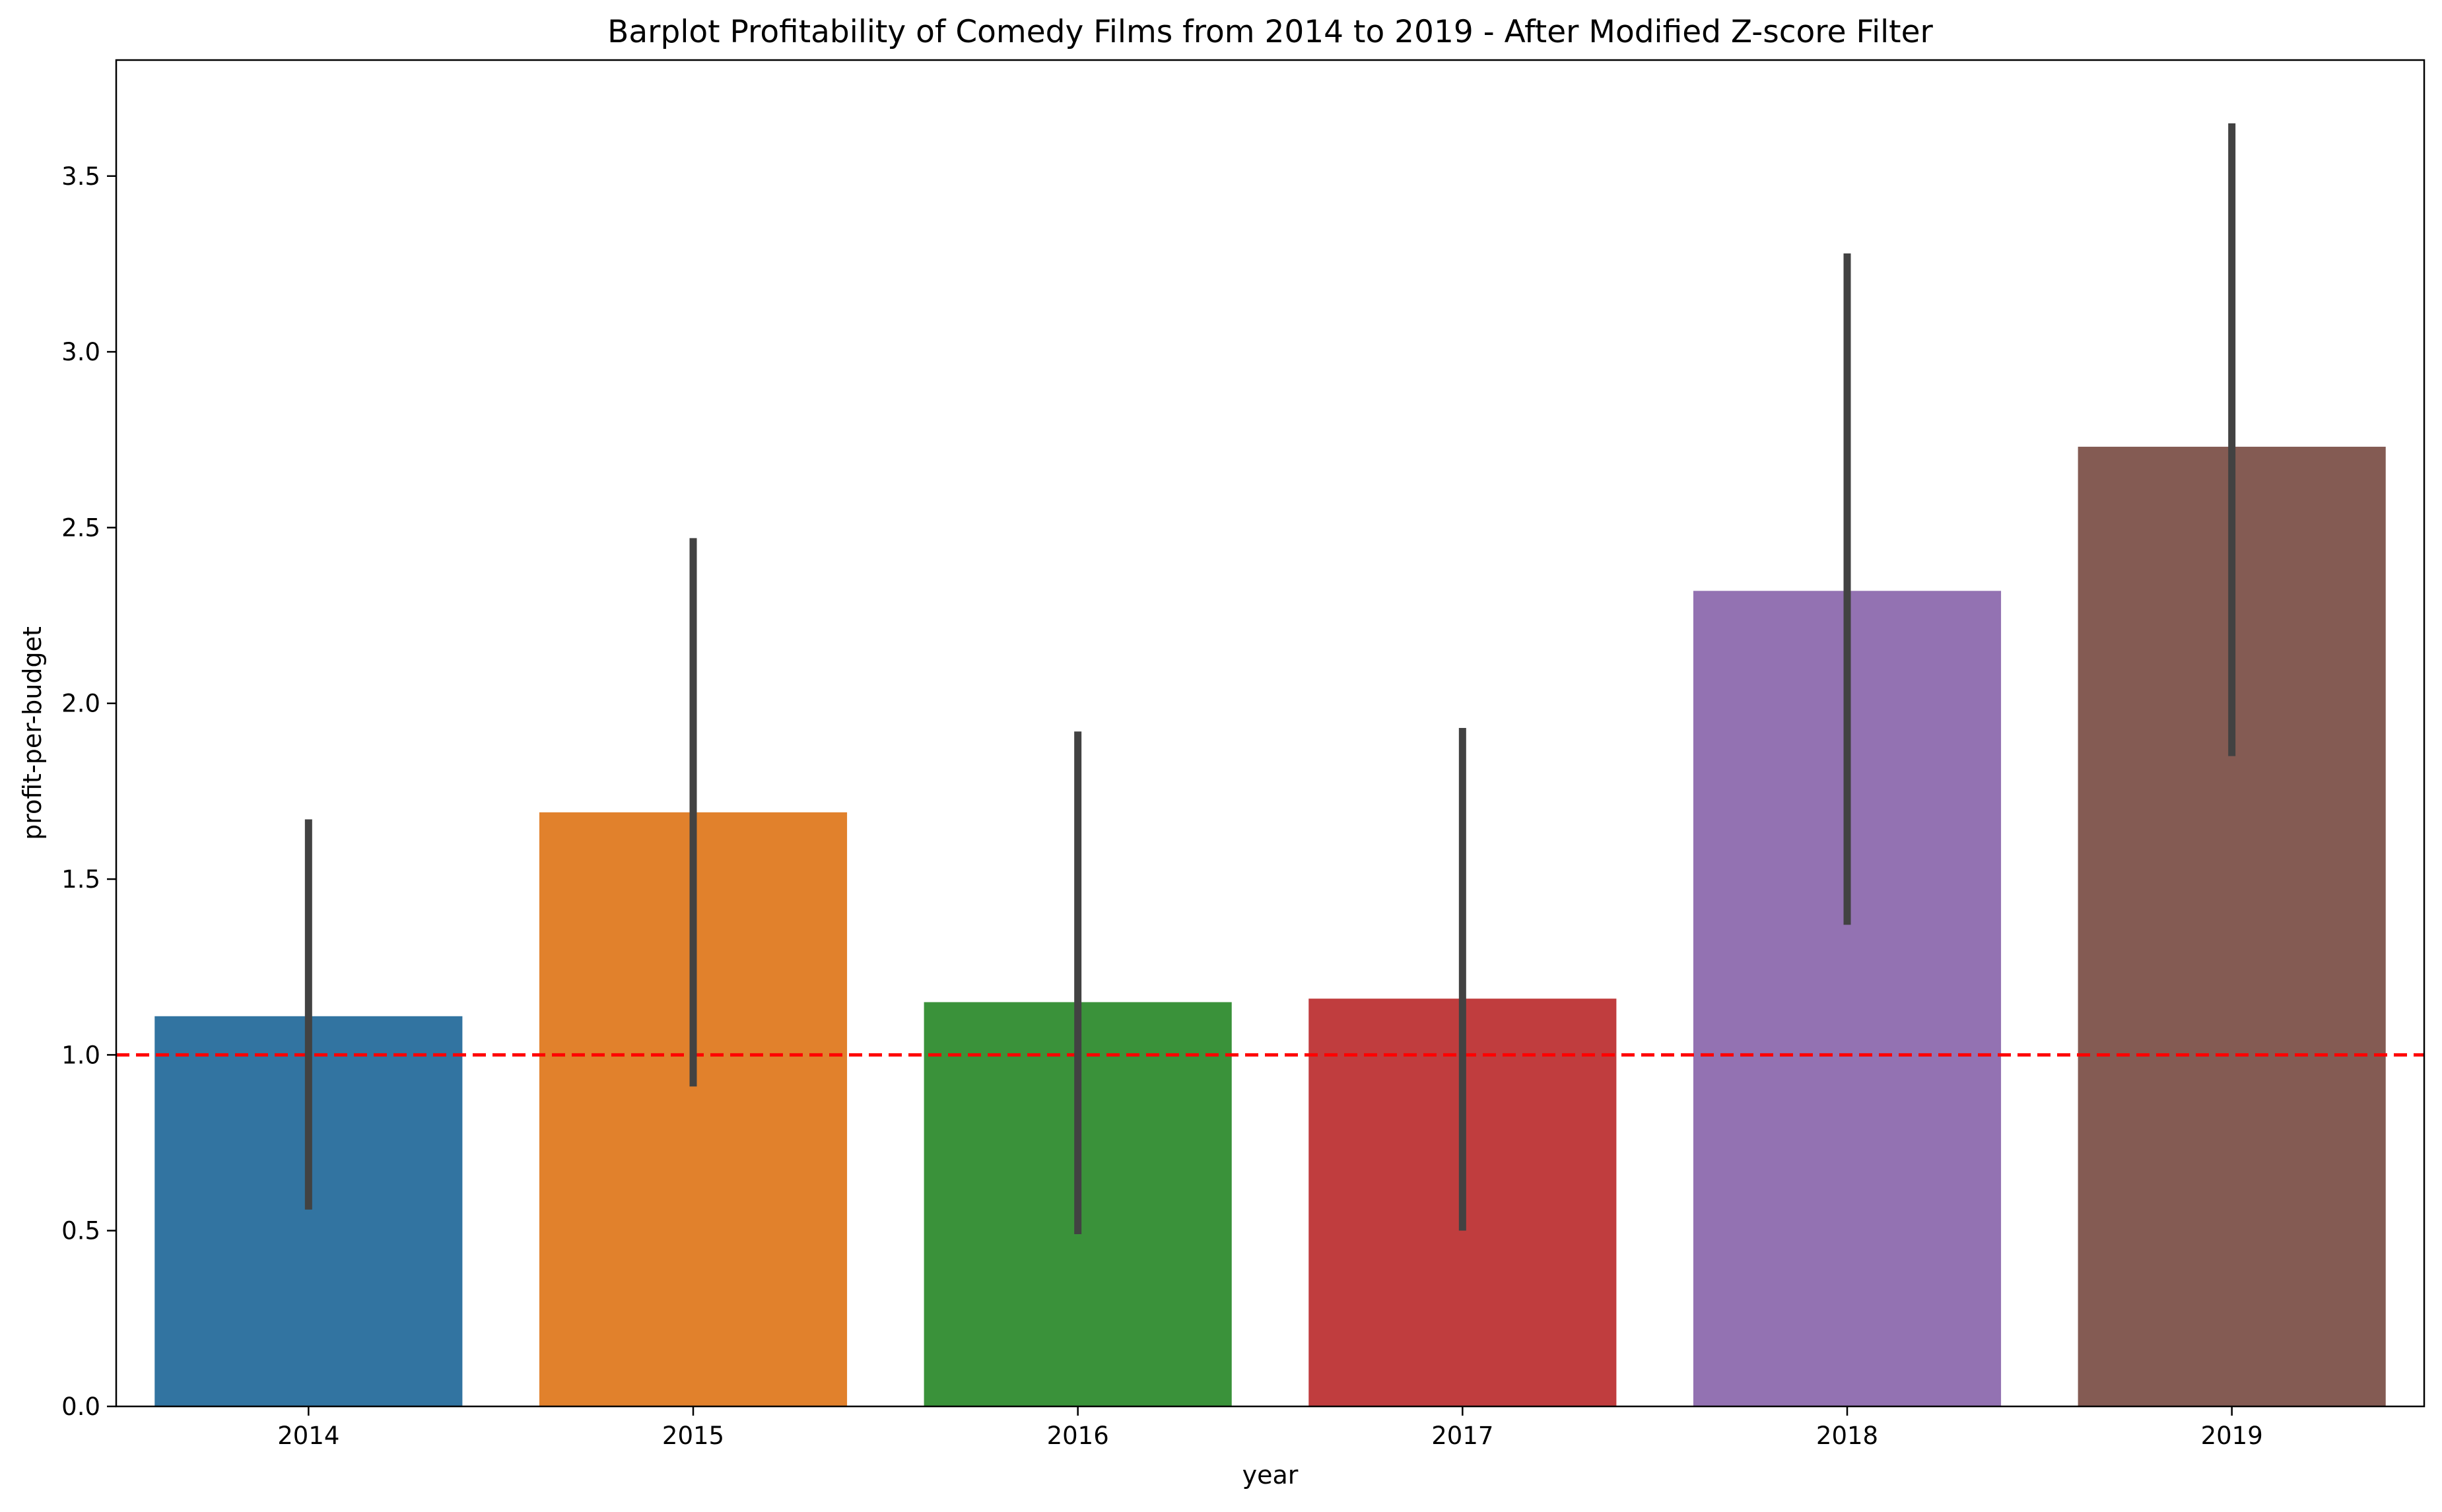 This screenshot has height=1512, width=2442. I want to click on y-tick-label: 2.5, so click(80, 527).